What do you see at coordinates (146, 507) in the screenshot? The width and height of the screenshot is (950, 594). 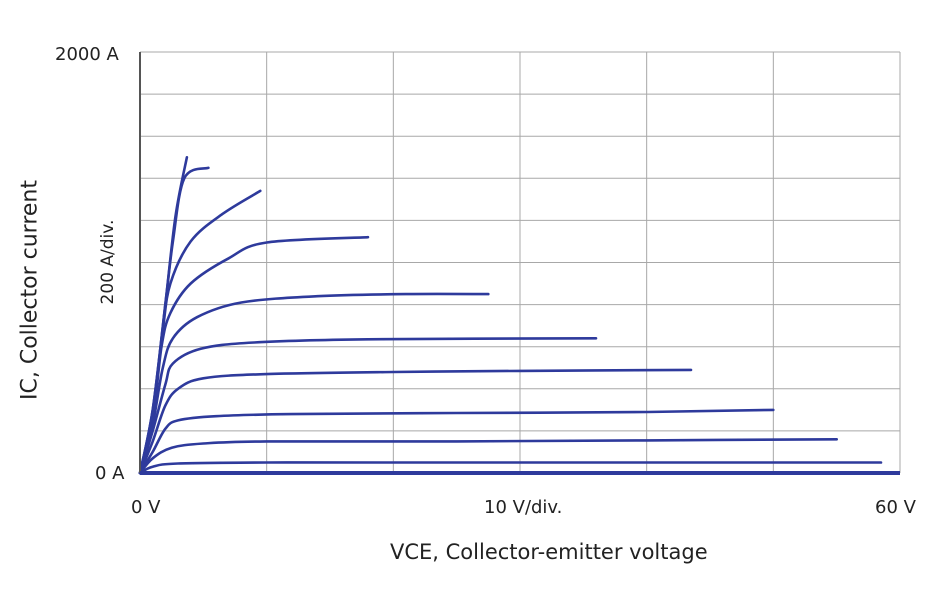 I see `x-tick-left-label: 0 V` at bounding box center [146, 507].